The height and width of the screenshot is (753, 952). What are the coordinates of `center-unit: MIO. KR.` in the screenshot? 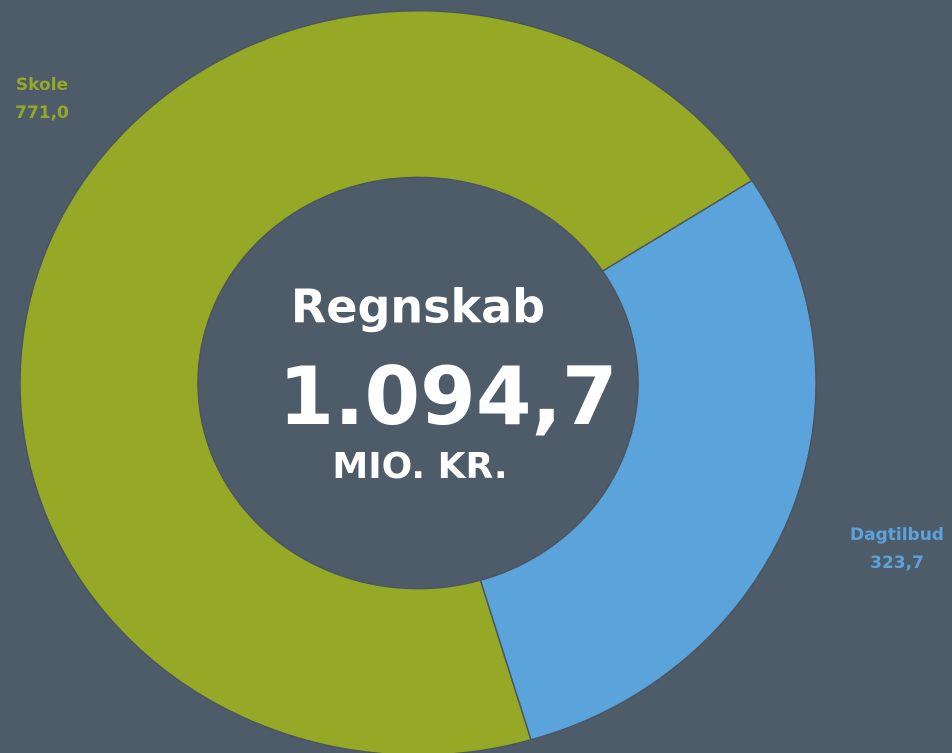 It's located at (419, 466).